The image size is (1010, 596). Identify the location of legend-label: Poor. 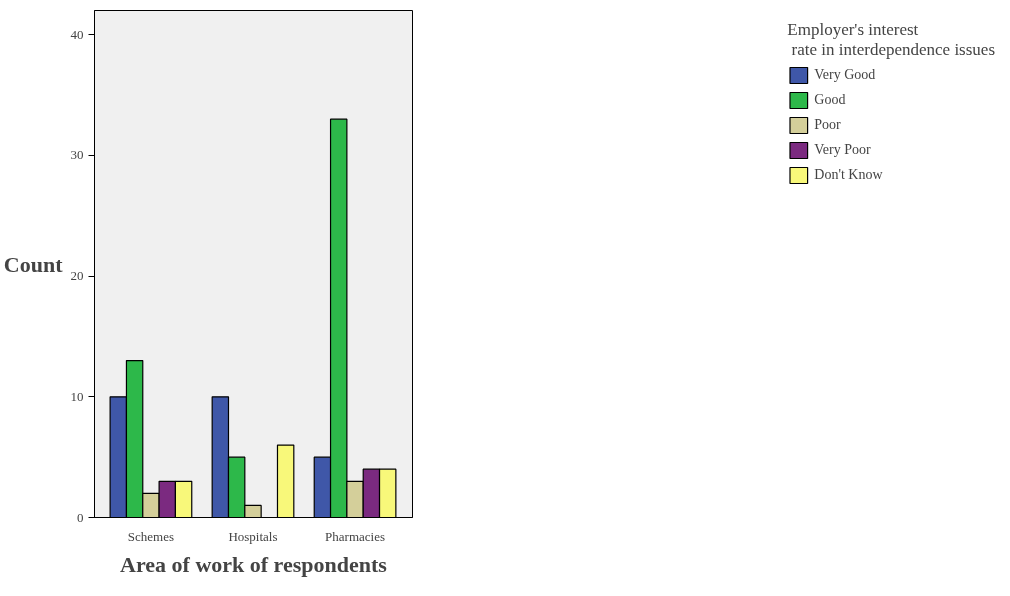
(827, 125).